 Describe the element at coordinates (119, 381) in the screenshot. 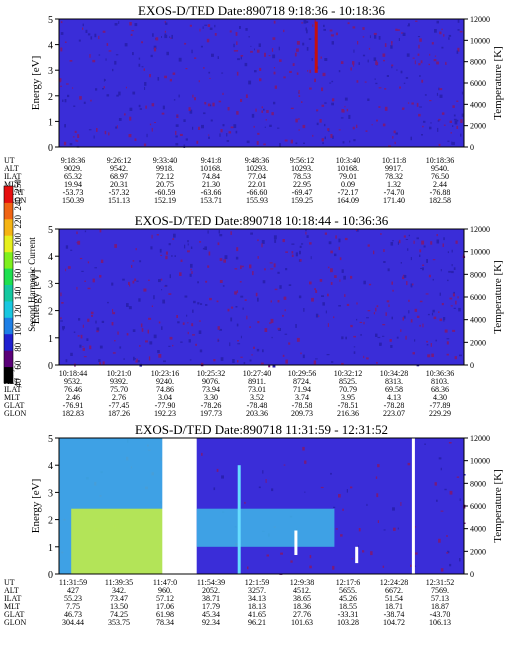

I see `table-cell: 9392.` at that location.